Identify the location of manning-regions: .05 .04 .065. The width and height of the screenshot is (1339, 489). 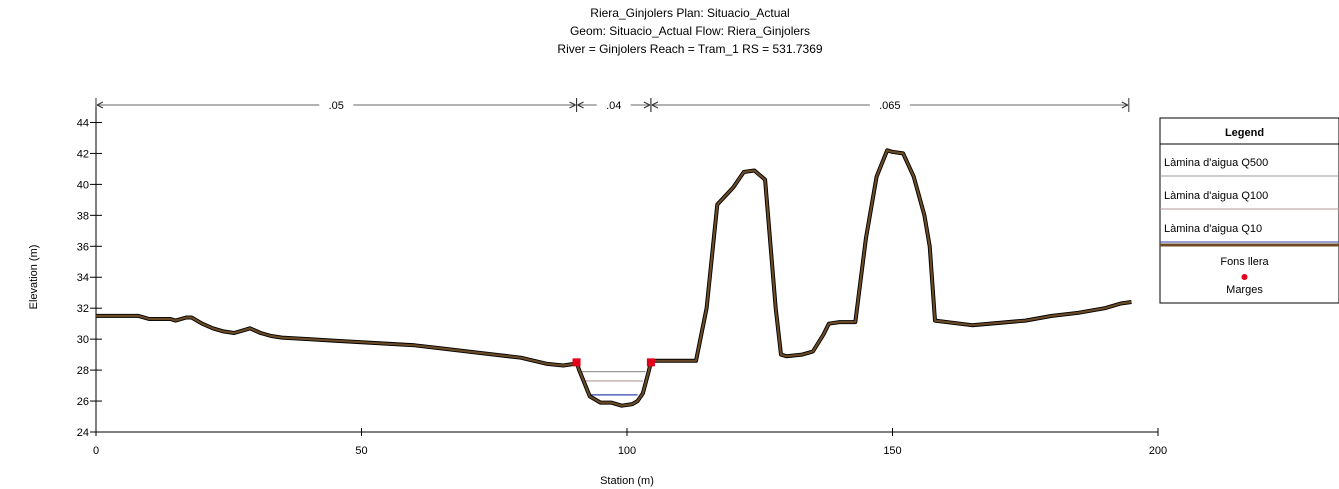
(612, 105).